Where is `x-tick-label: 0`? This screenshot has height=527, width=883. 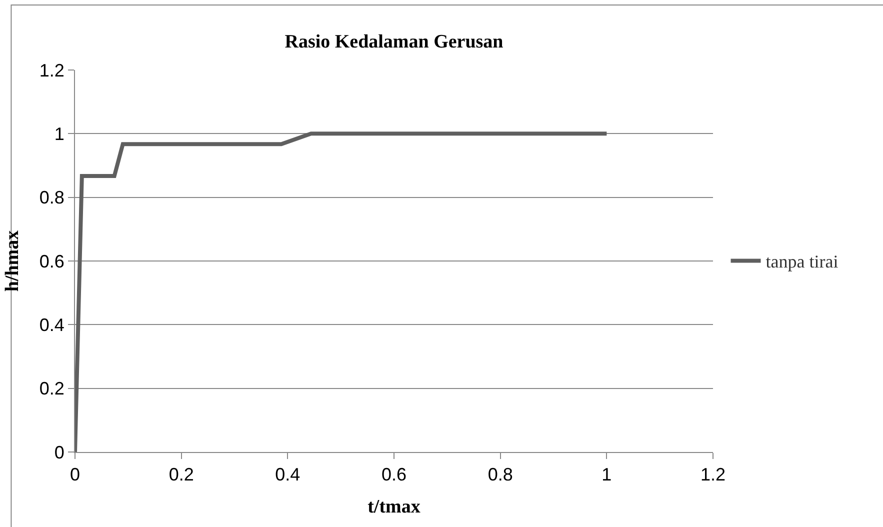 x-tick-label: 0 is located at coordinates (75, 474).